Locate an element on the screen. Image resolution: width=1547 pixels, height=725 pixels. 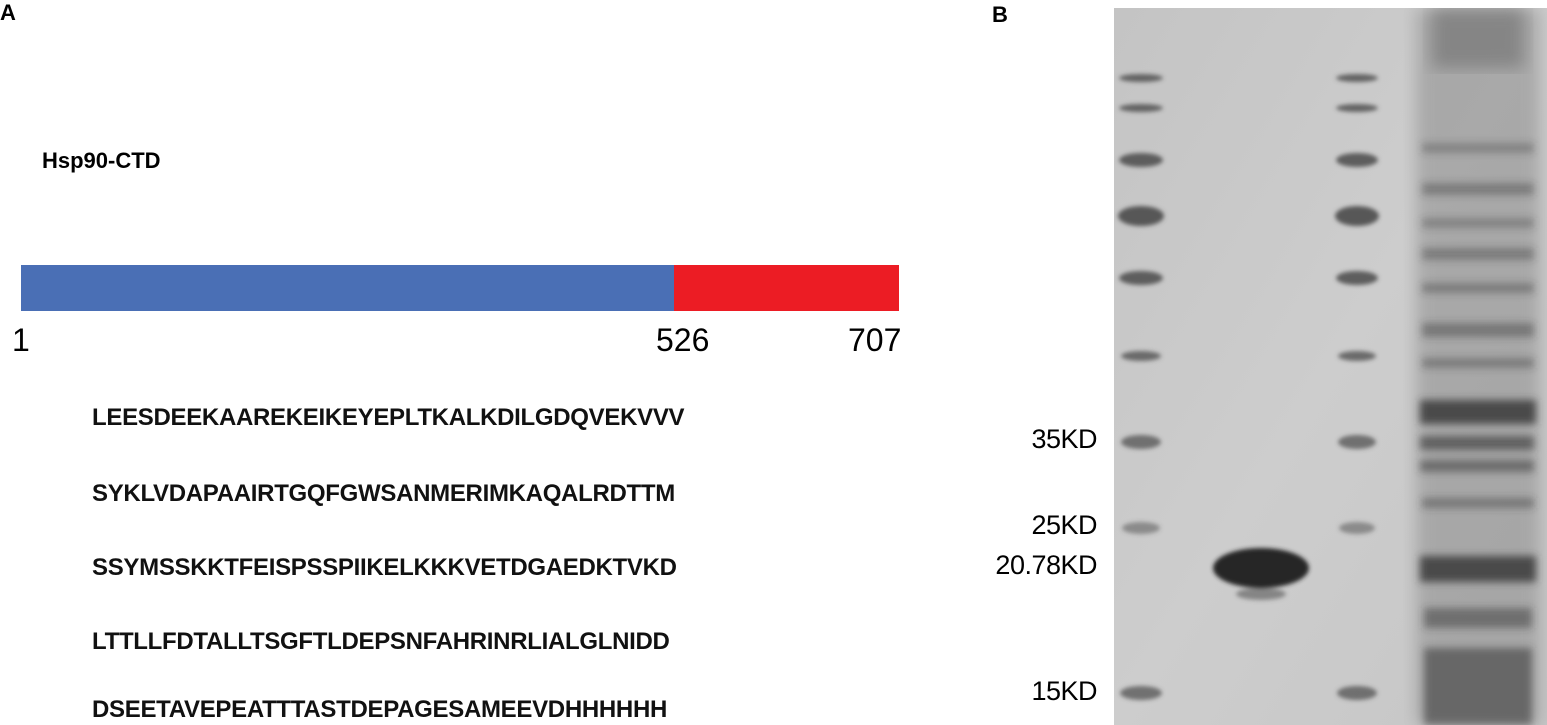
mw-label-35kd: 35KD is located at coordinates (1064, 439).